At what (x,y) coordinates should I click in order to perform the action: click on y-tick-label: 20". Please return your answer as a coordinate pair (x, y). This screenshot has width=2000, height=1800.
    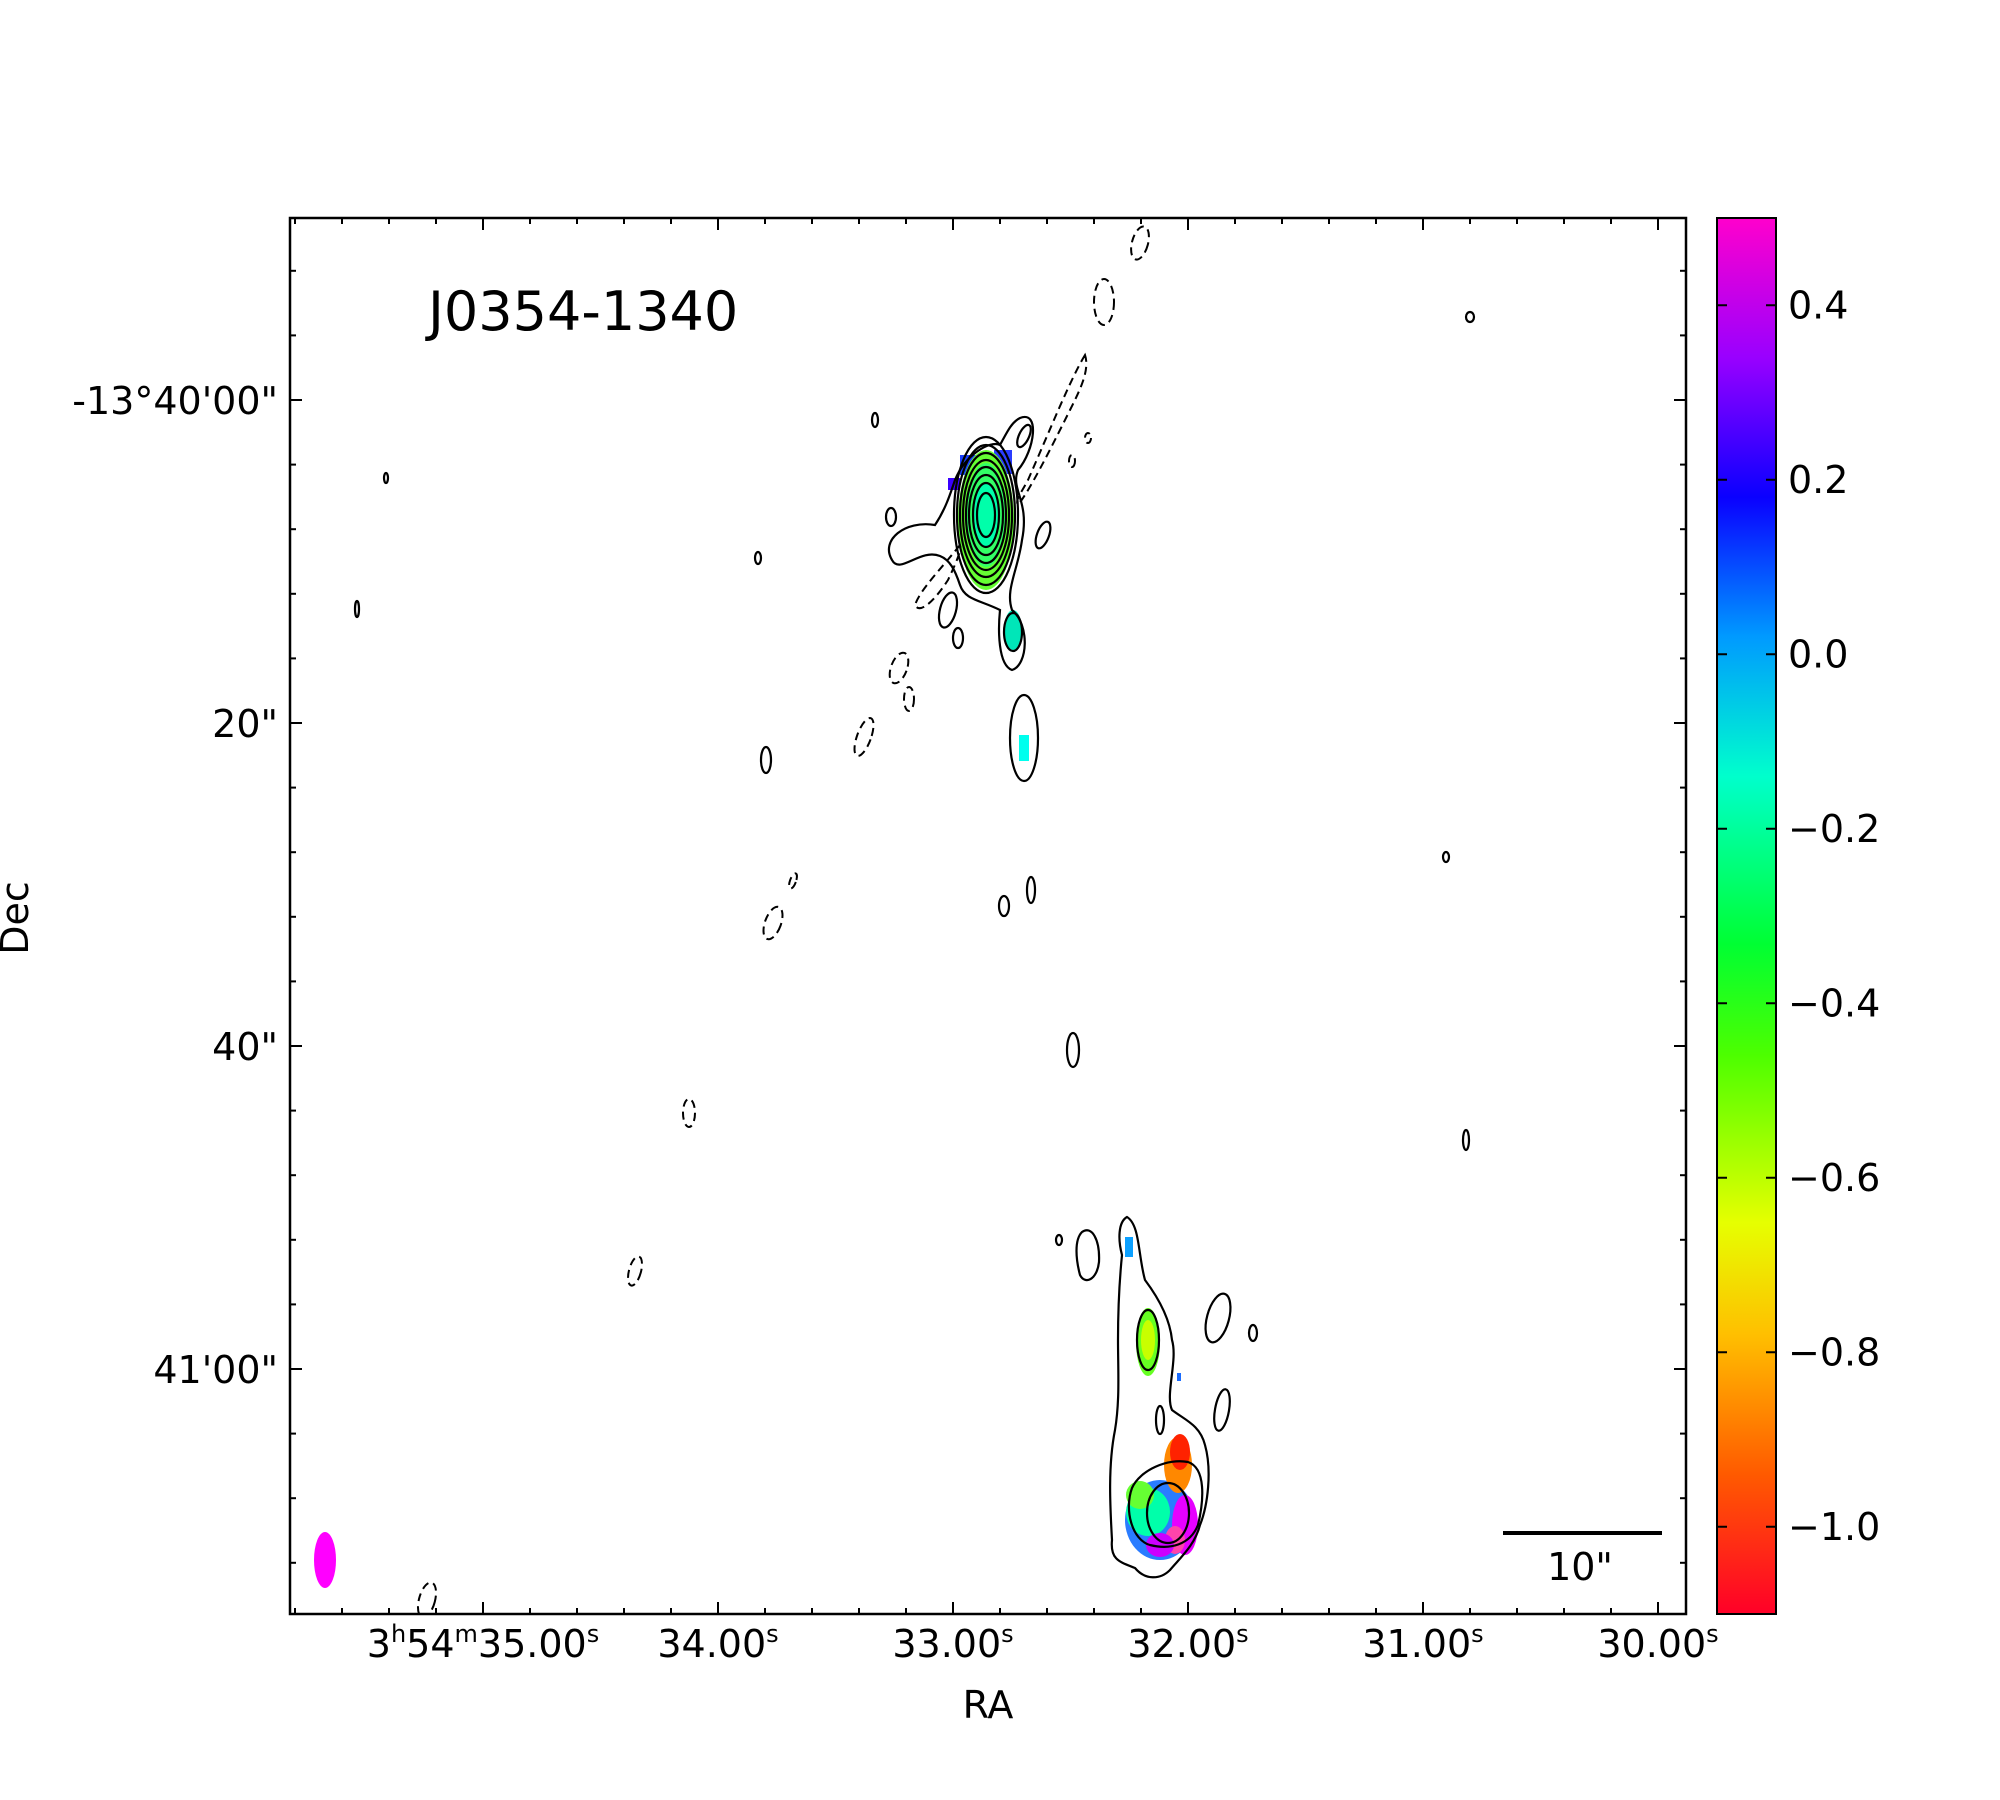
    Looking at the image, I should click on (245, 724).